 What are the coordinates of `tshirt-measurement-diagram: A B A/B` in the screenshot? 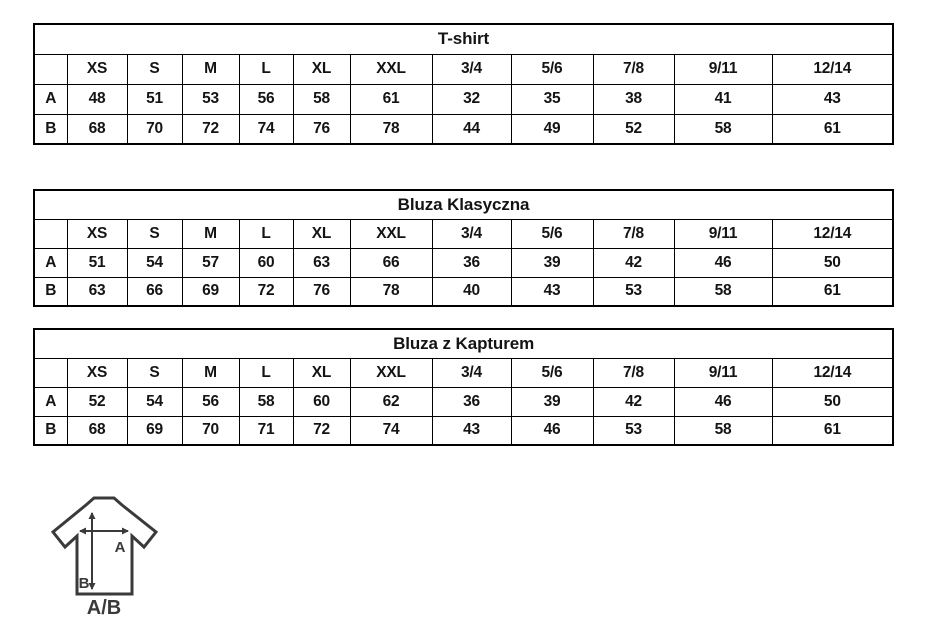 It's located at (104, 558).